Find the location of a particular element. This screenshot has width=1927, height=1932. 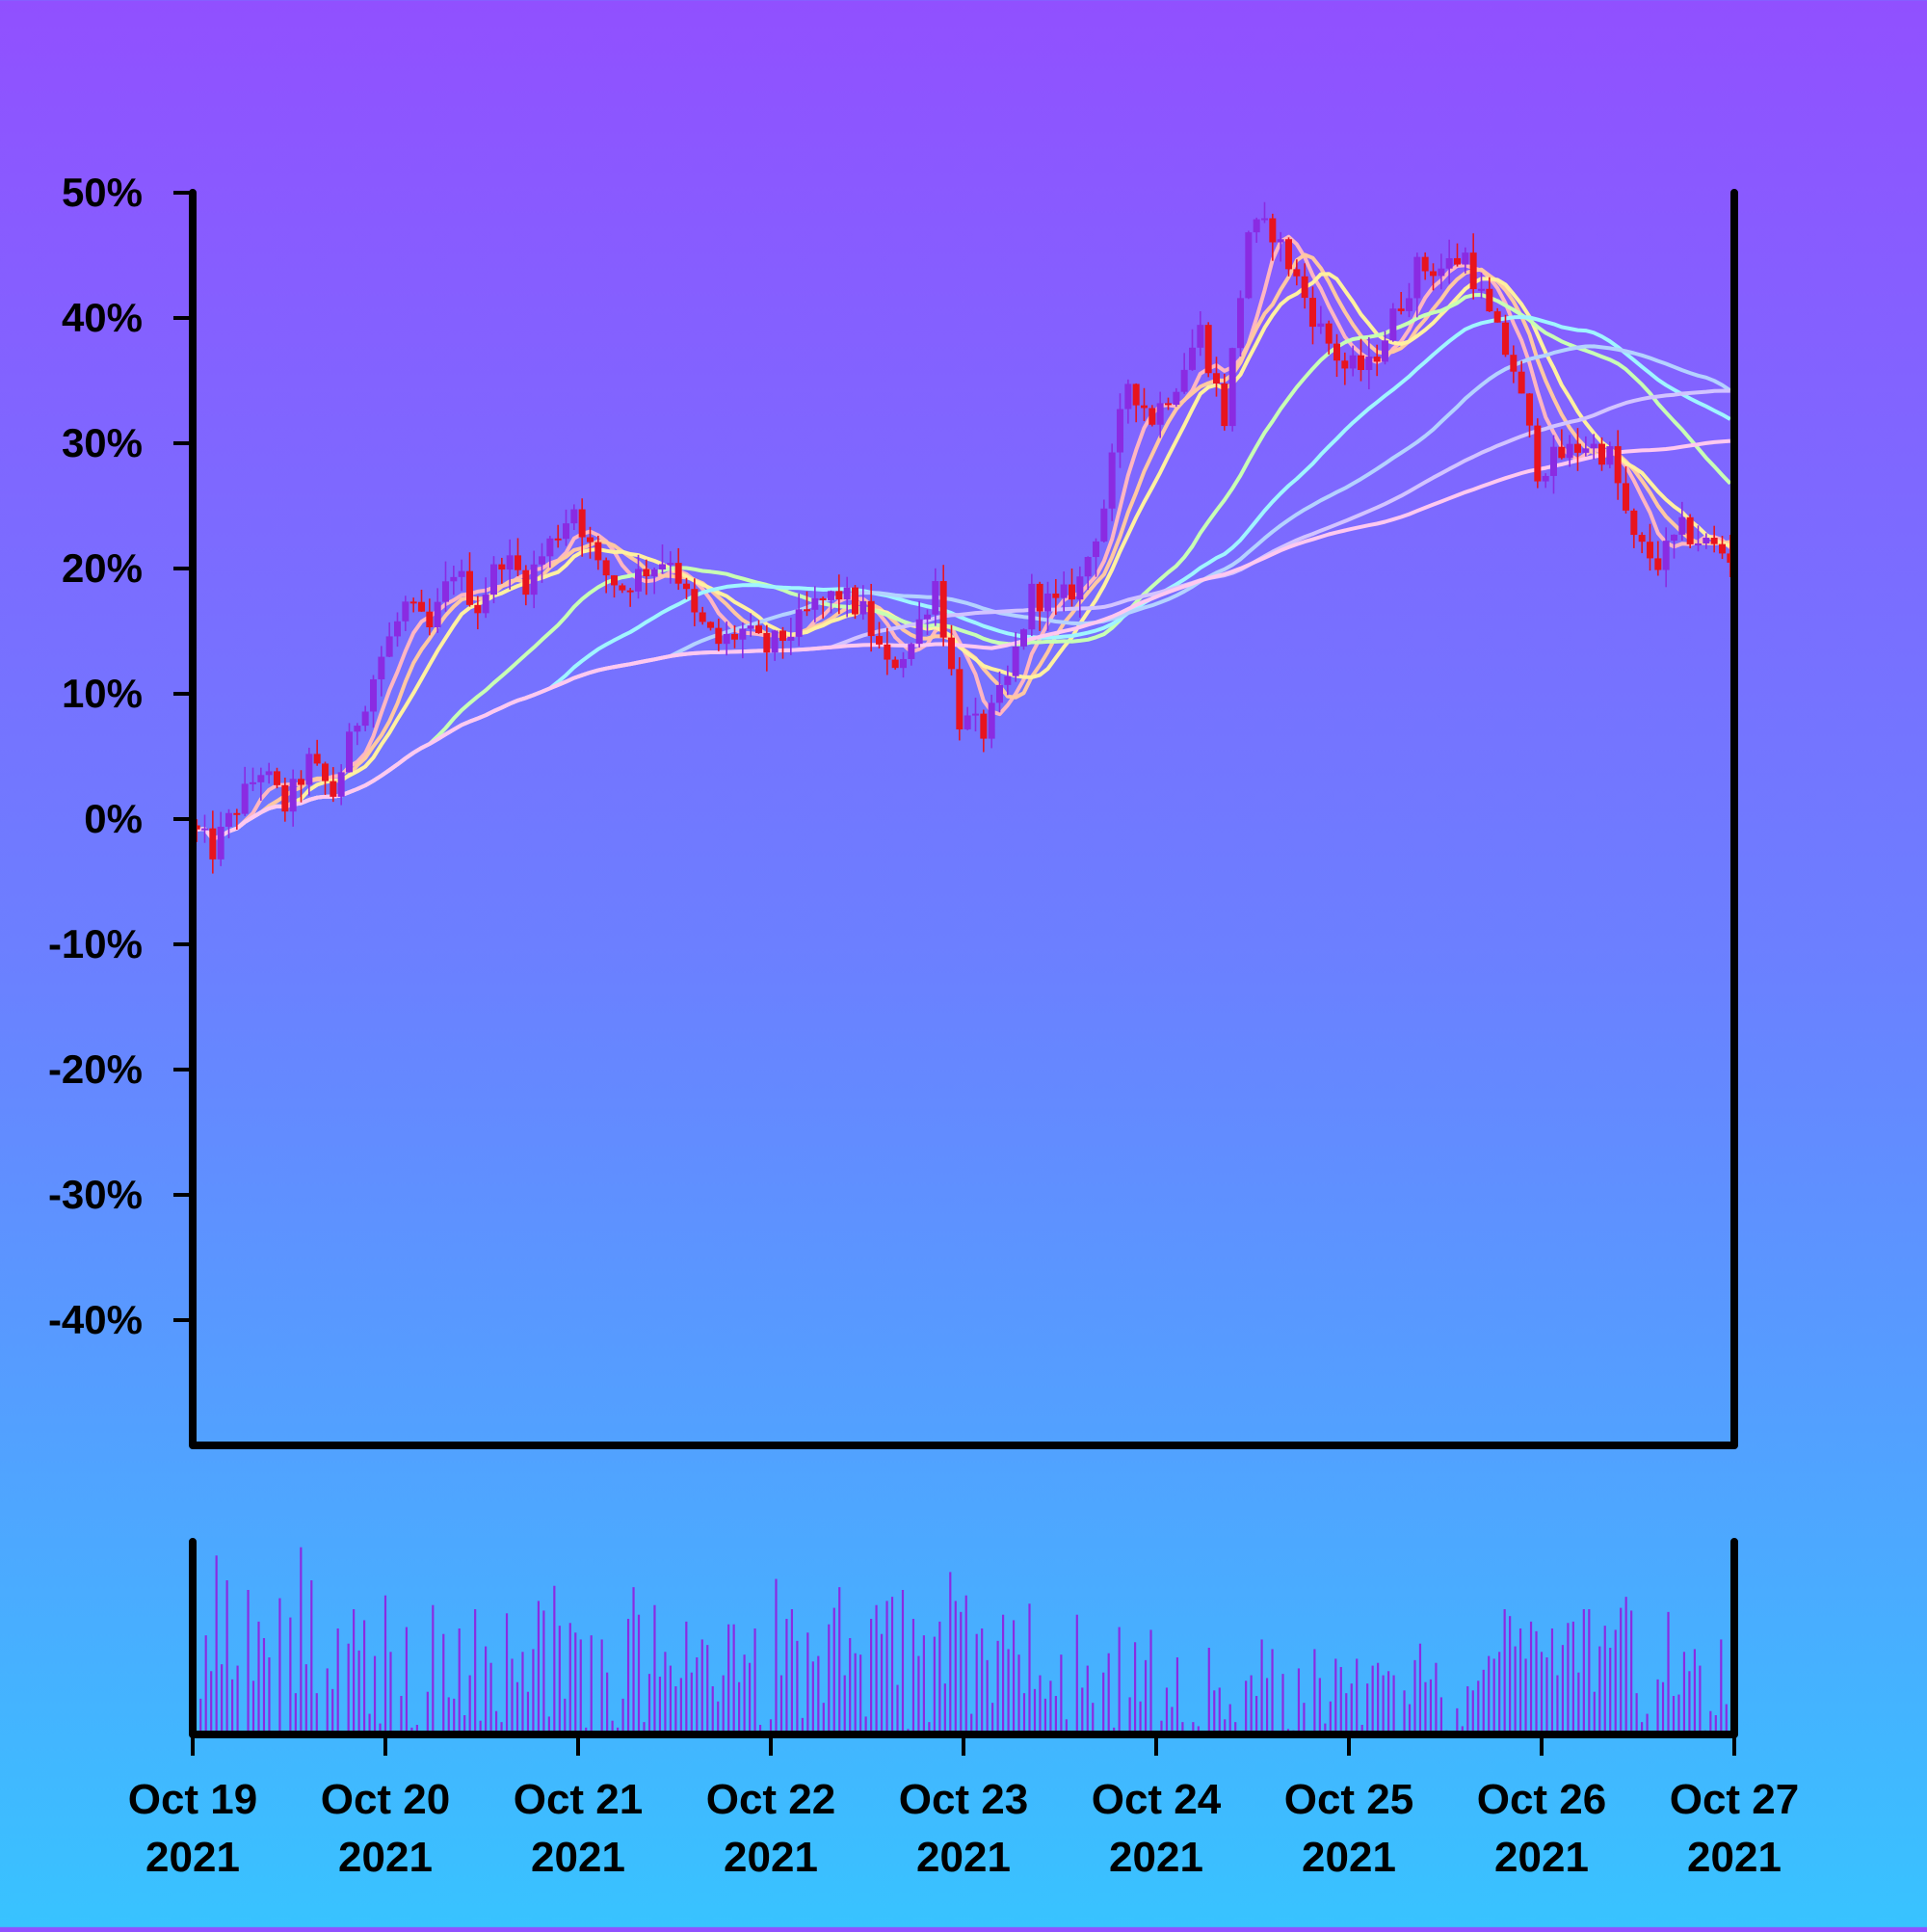

y-tick-label: -10% is located at coordinates (95, 943).